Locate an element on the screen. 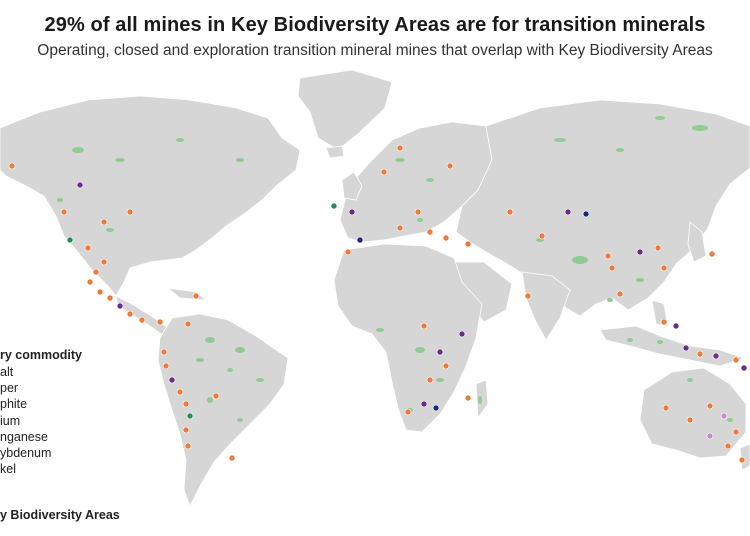  legend-items: alt per phite ium nganese ybdenum kel is located at coordinates (25, 429).